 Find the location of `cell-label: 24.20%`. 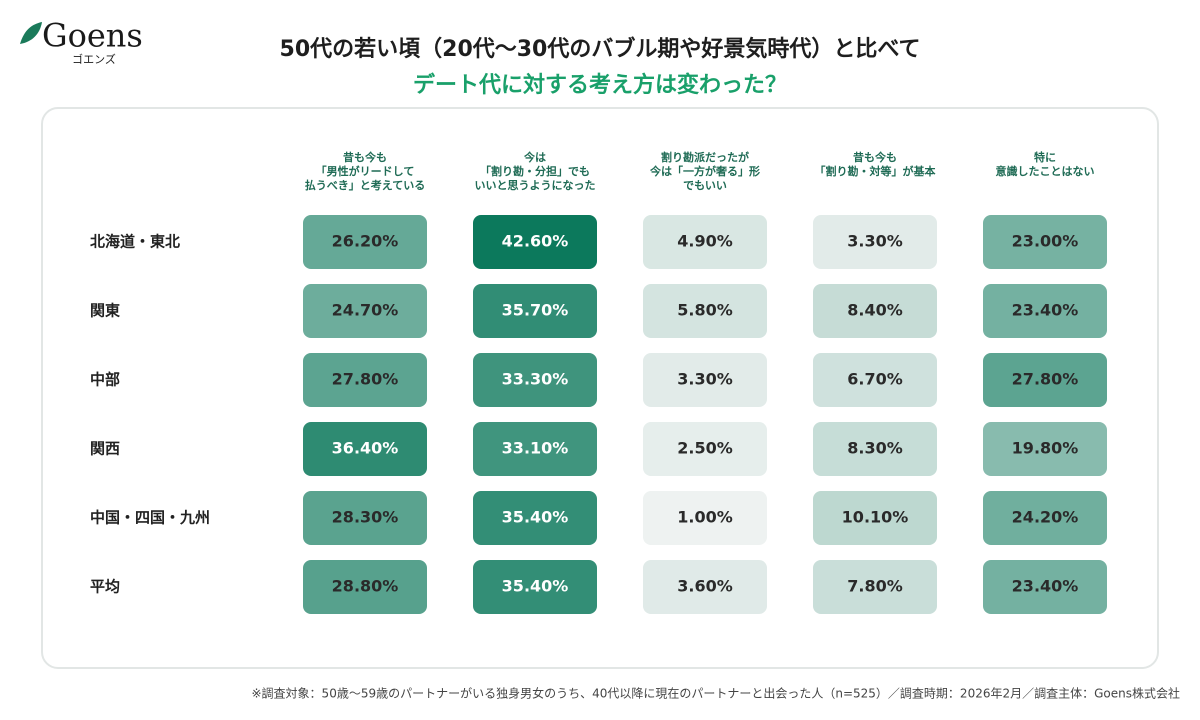

cell-label: 24.20% is located at coordinates (1045, 517).